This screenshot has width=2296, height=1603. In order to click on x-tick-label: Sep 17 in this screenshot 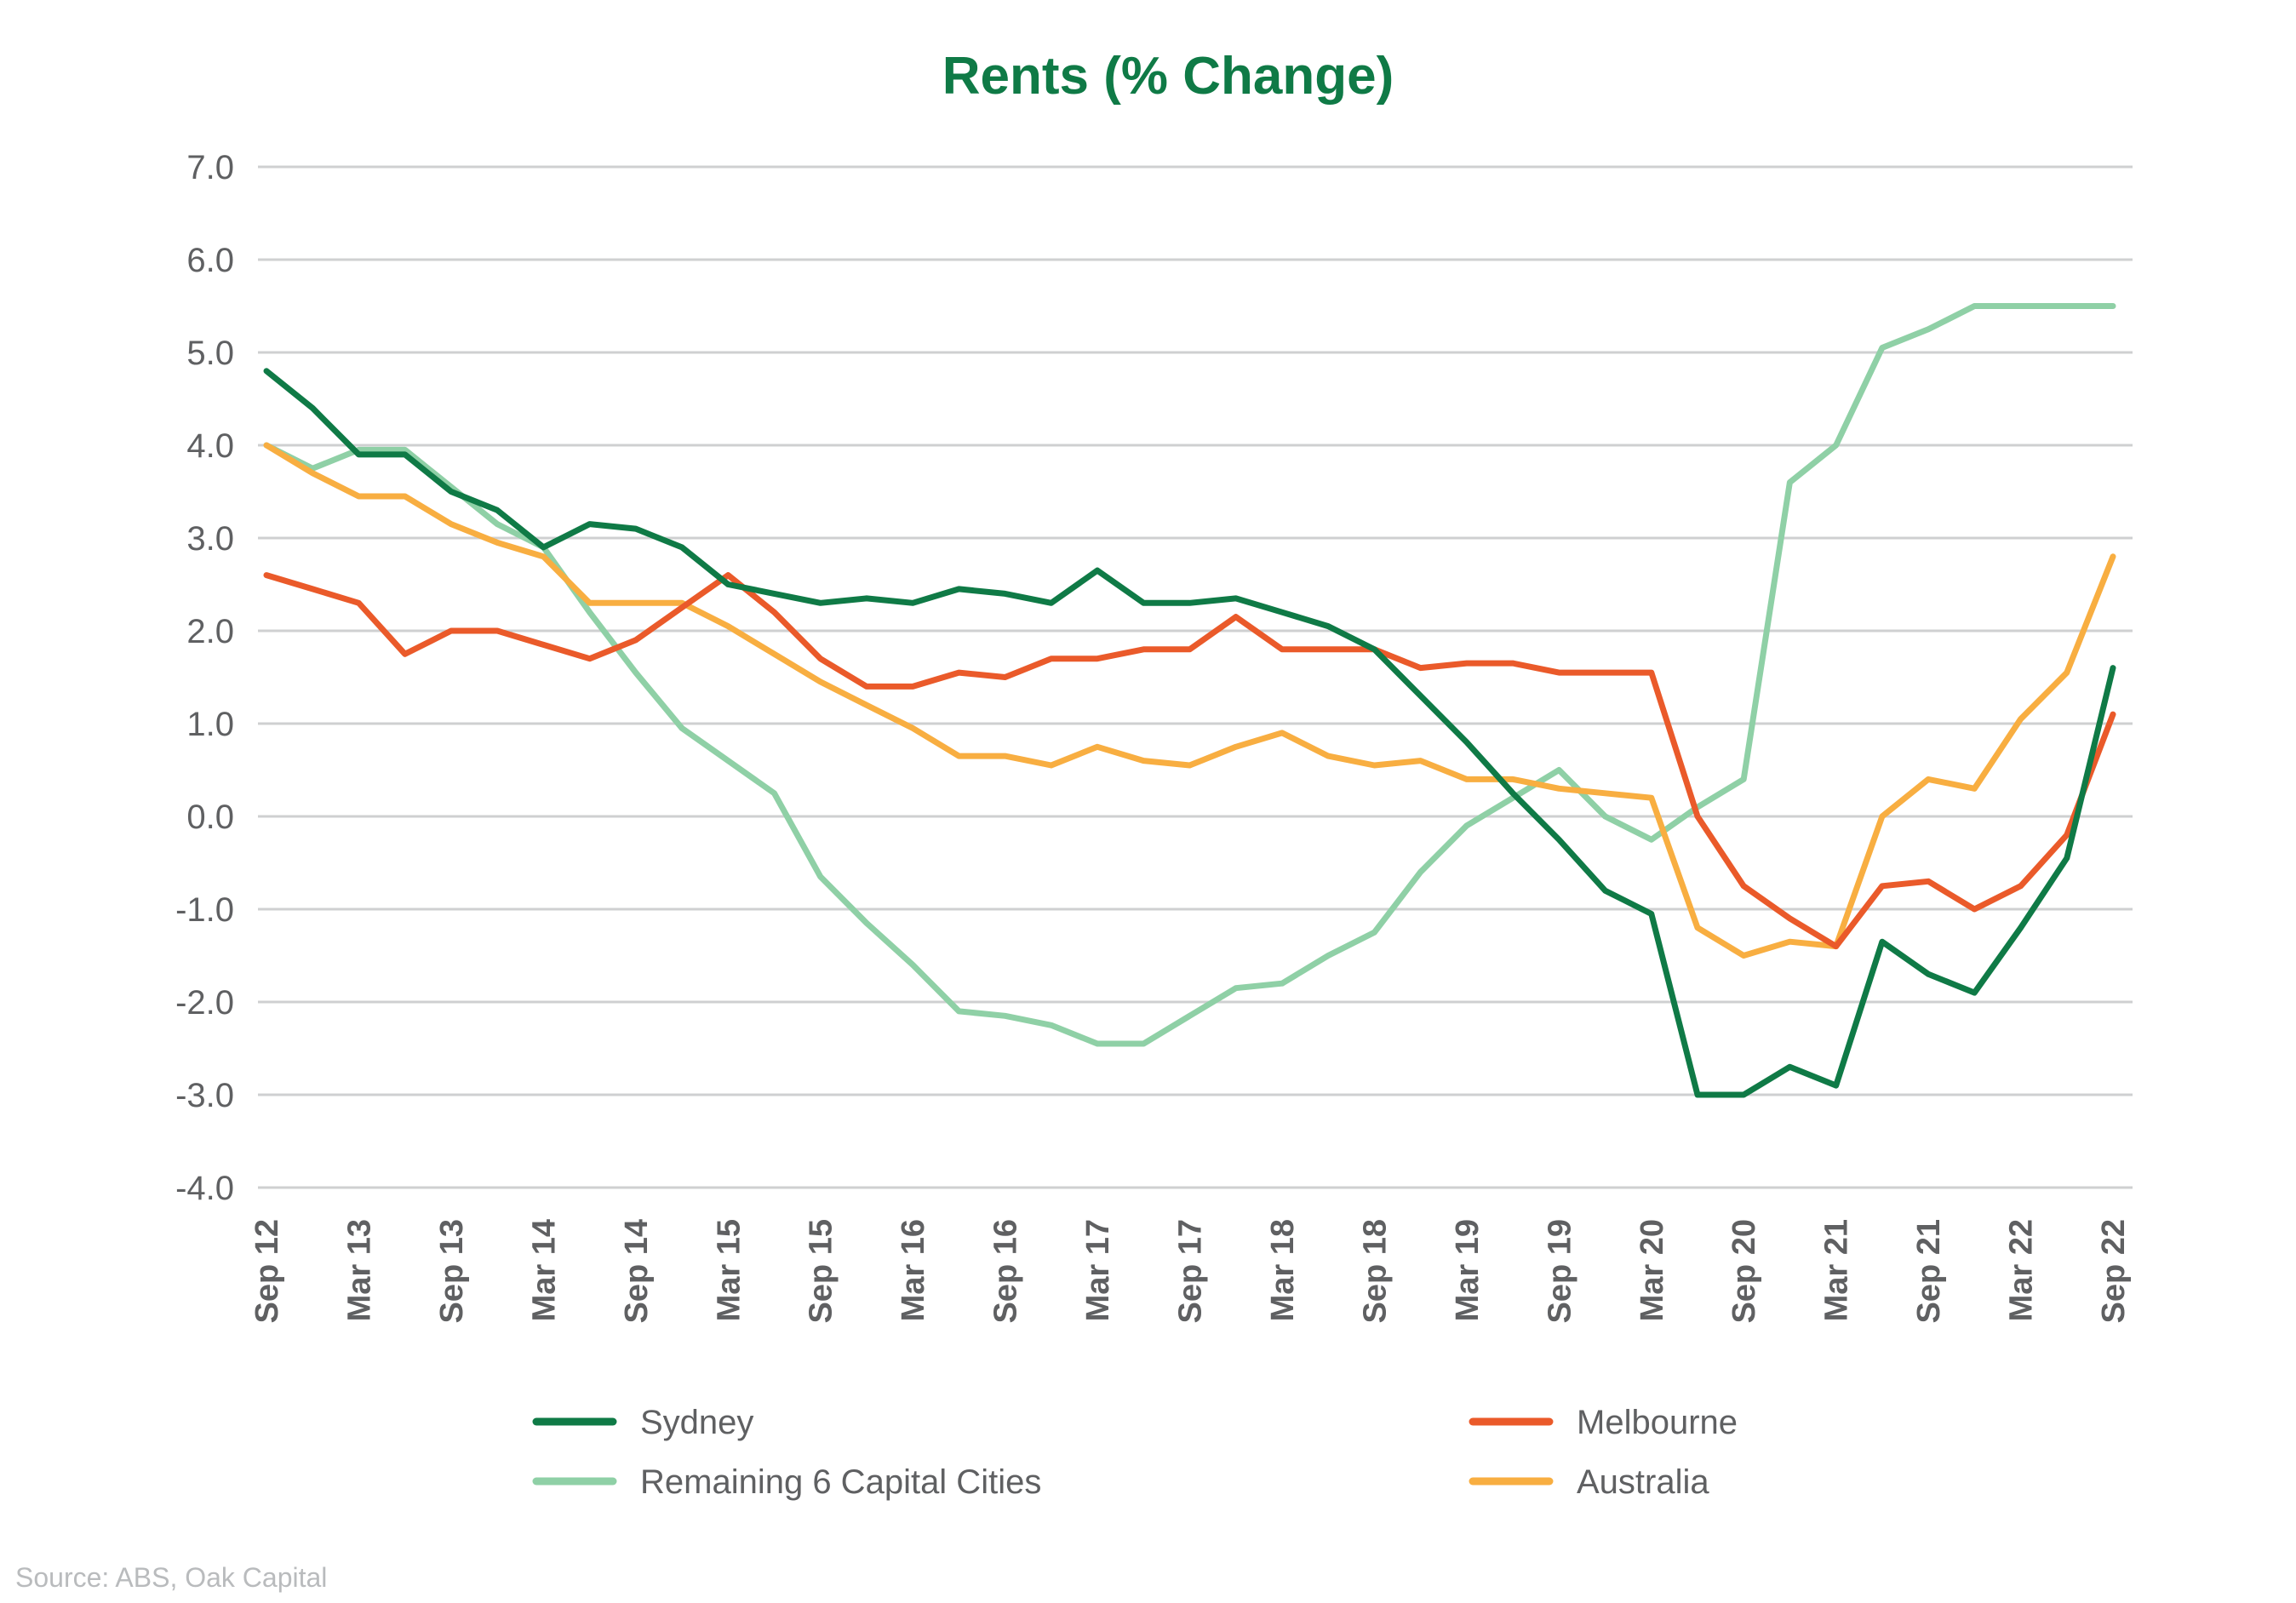, I will do `click(1191, 1271)`.